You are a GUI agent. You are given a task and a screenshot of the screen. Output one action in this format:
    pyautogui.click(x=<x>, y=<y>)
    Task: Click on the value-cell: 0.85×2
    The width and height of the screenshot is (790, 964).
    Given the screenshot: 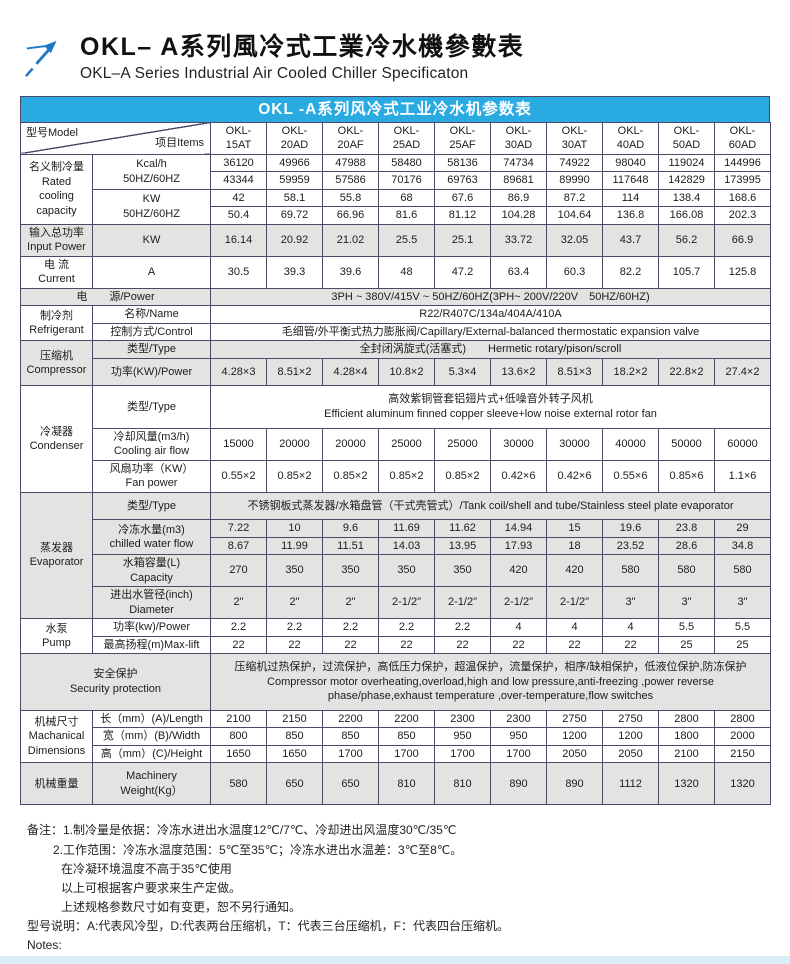 What is the action you would take?
    pyautogui.click(x=350, y=476)
    